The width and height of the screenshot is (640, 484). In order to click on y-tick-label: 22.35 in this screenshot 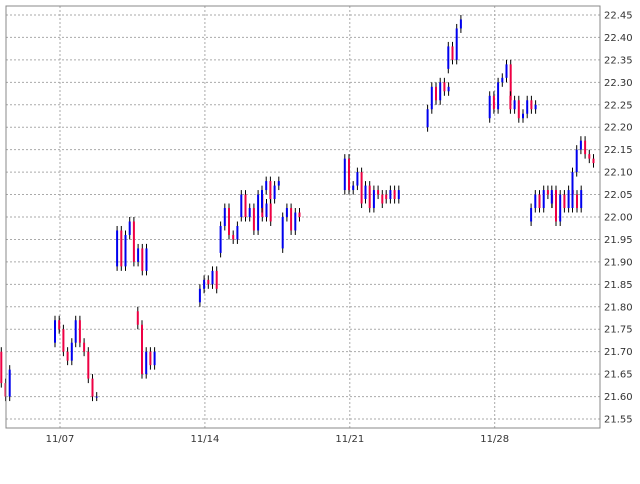, I will do `click(618, 60)`.